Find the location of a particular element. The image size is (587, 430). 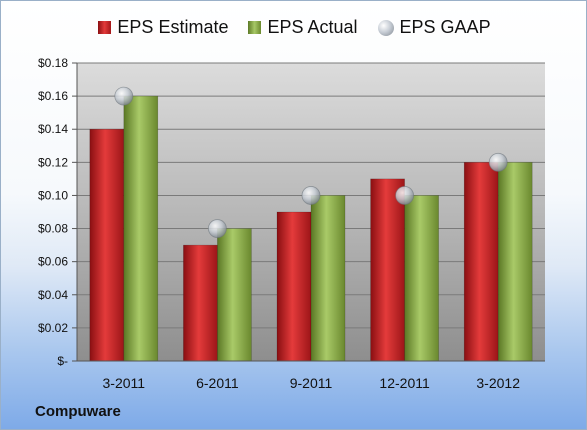

legend-item-actual: EPS Actual is located at coordinates (303, 27).